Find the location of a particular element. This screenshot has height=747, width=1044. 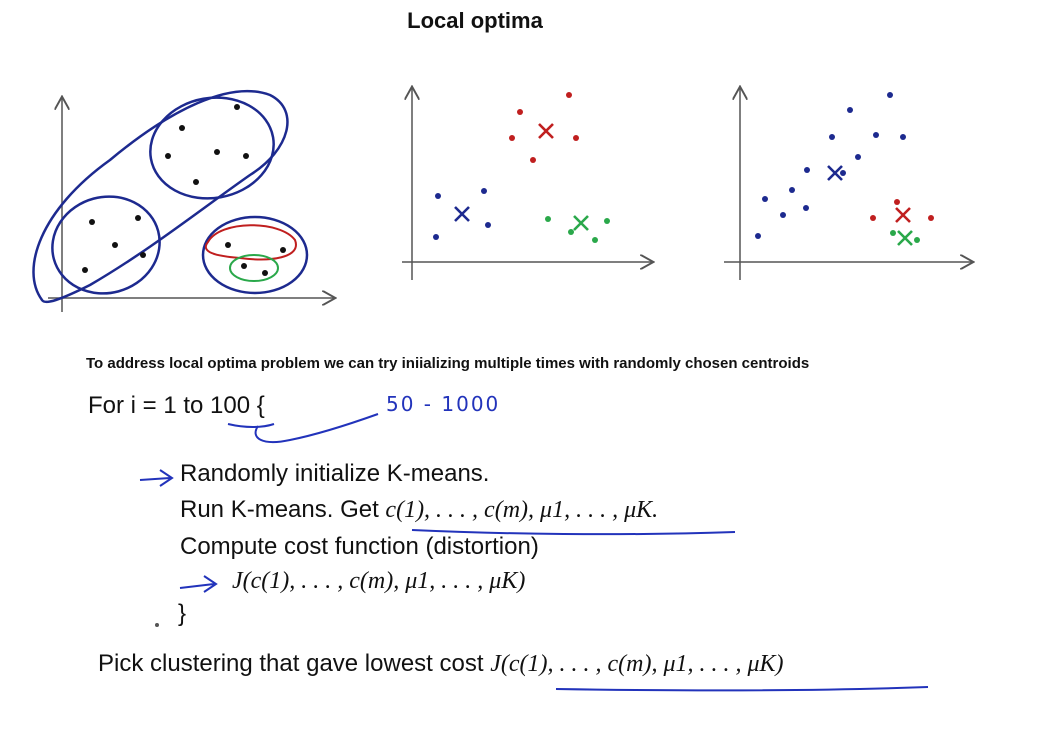

loop-close-brace: } is located at coordinates (182, 613).